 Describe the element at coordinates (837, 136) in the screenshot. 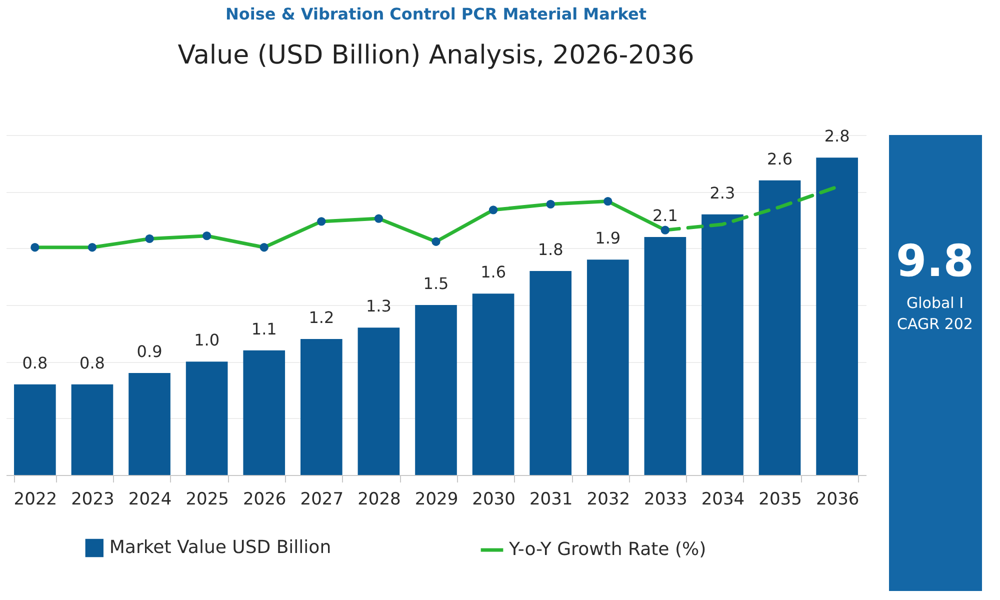

I see `data-label: 2.8` at that location.